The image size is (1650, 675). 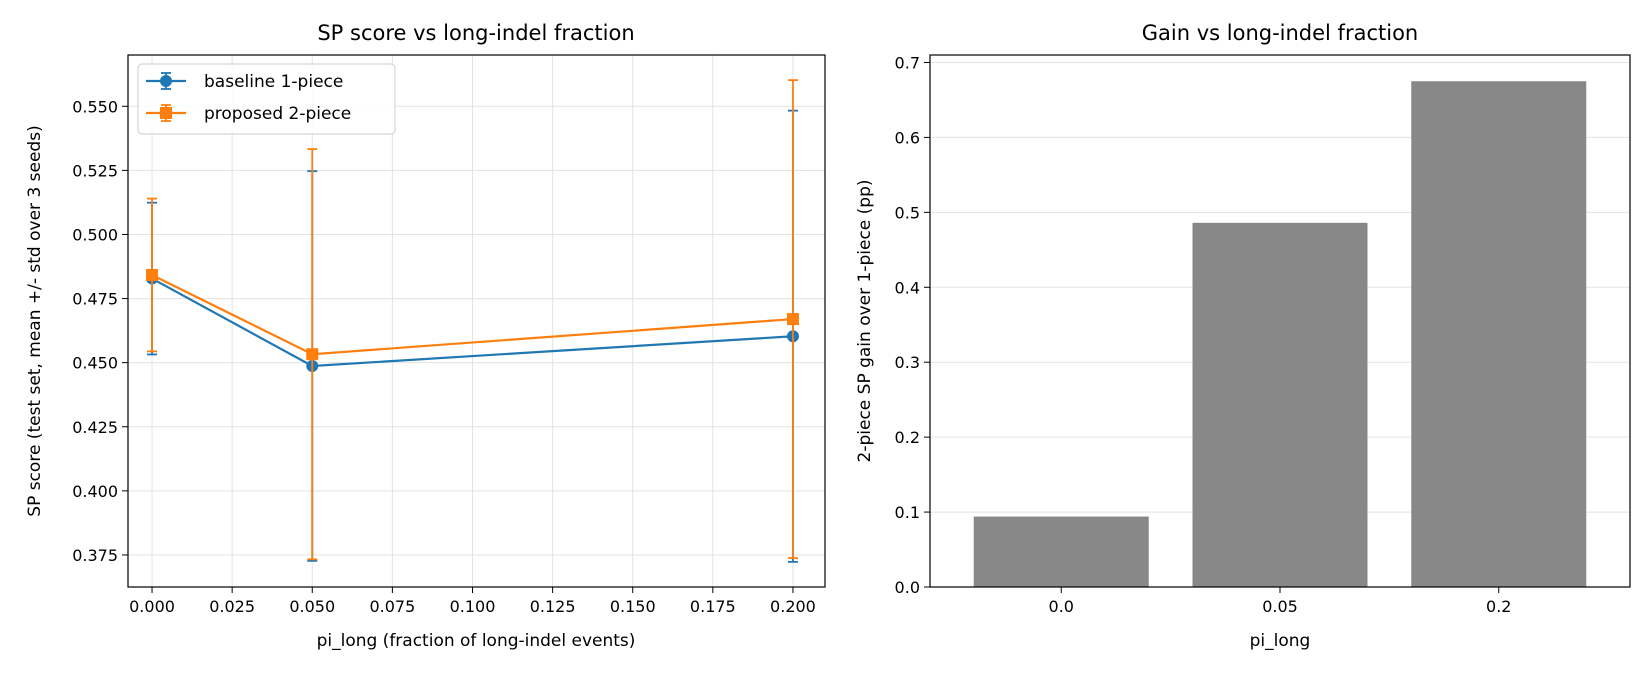 What do you see at coordinates (633, 606) in the screenshot?
I see `x-tick-label: 0.150` at bounding box center [633, 606].